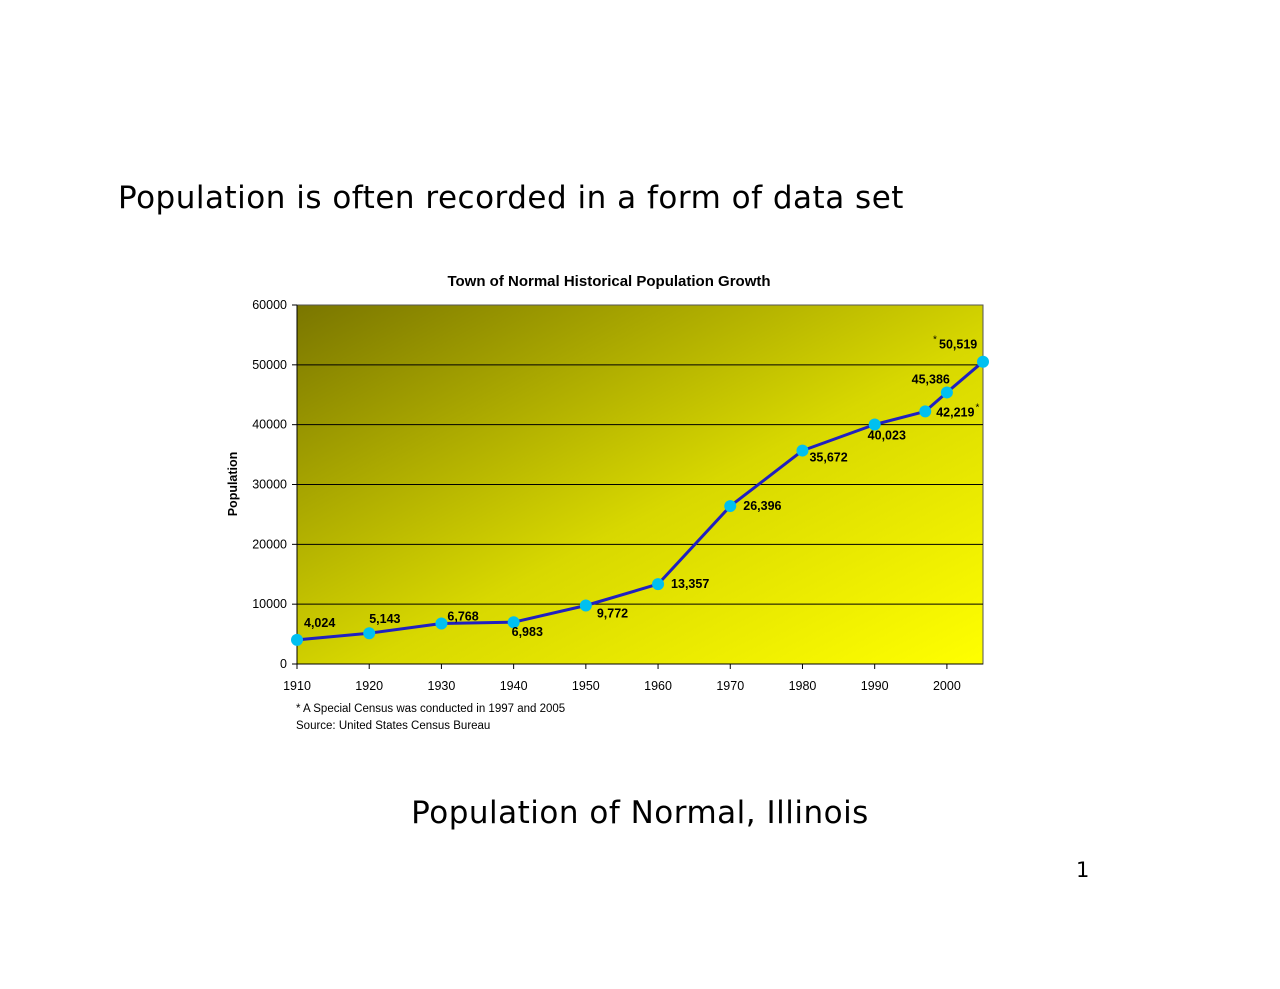 This screenshot has width=1280, height=989. Describe the element at coordinates (658, 686) in the screenshot. I see `x-tick-label: 1960` at that location.